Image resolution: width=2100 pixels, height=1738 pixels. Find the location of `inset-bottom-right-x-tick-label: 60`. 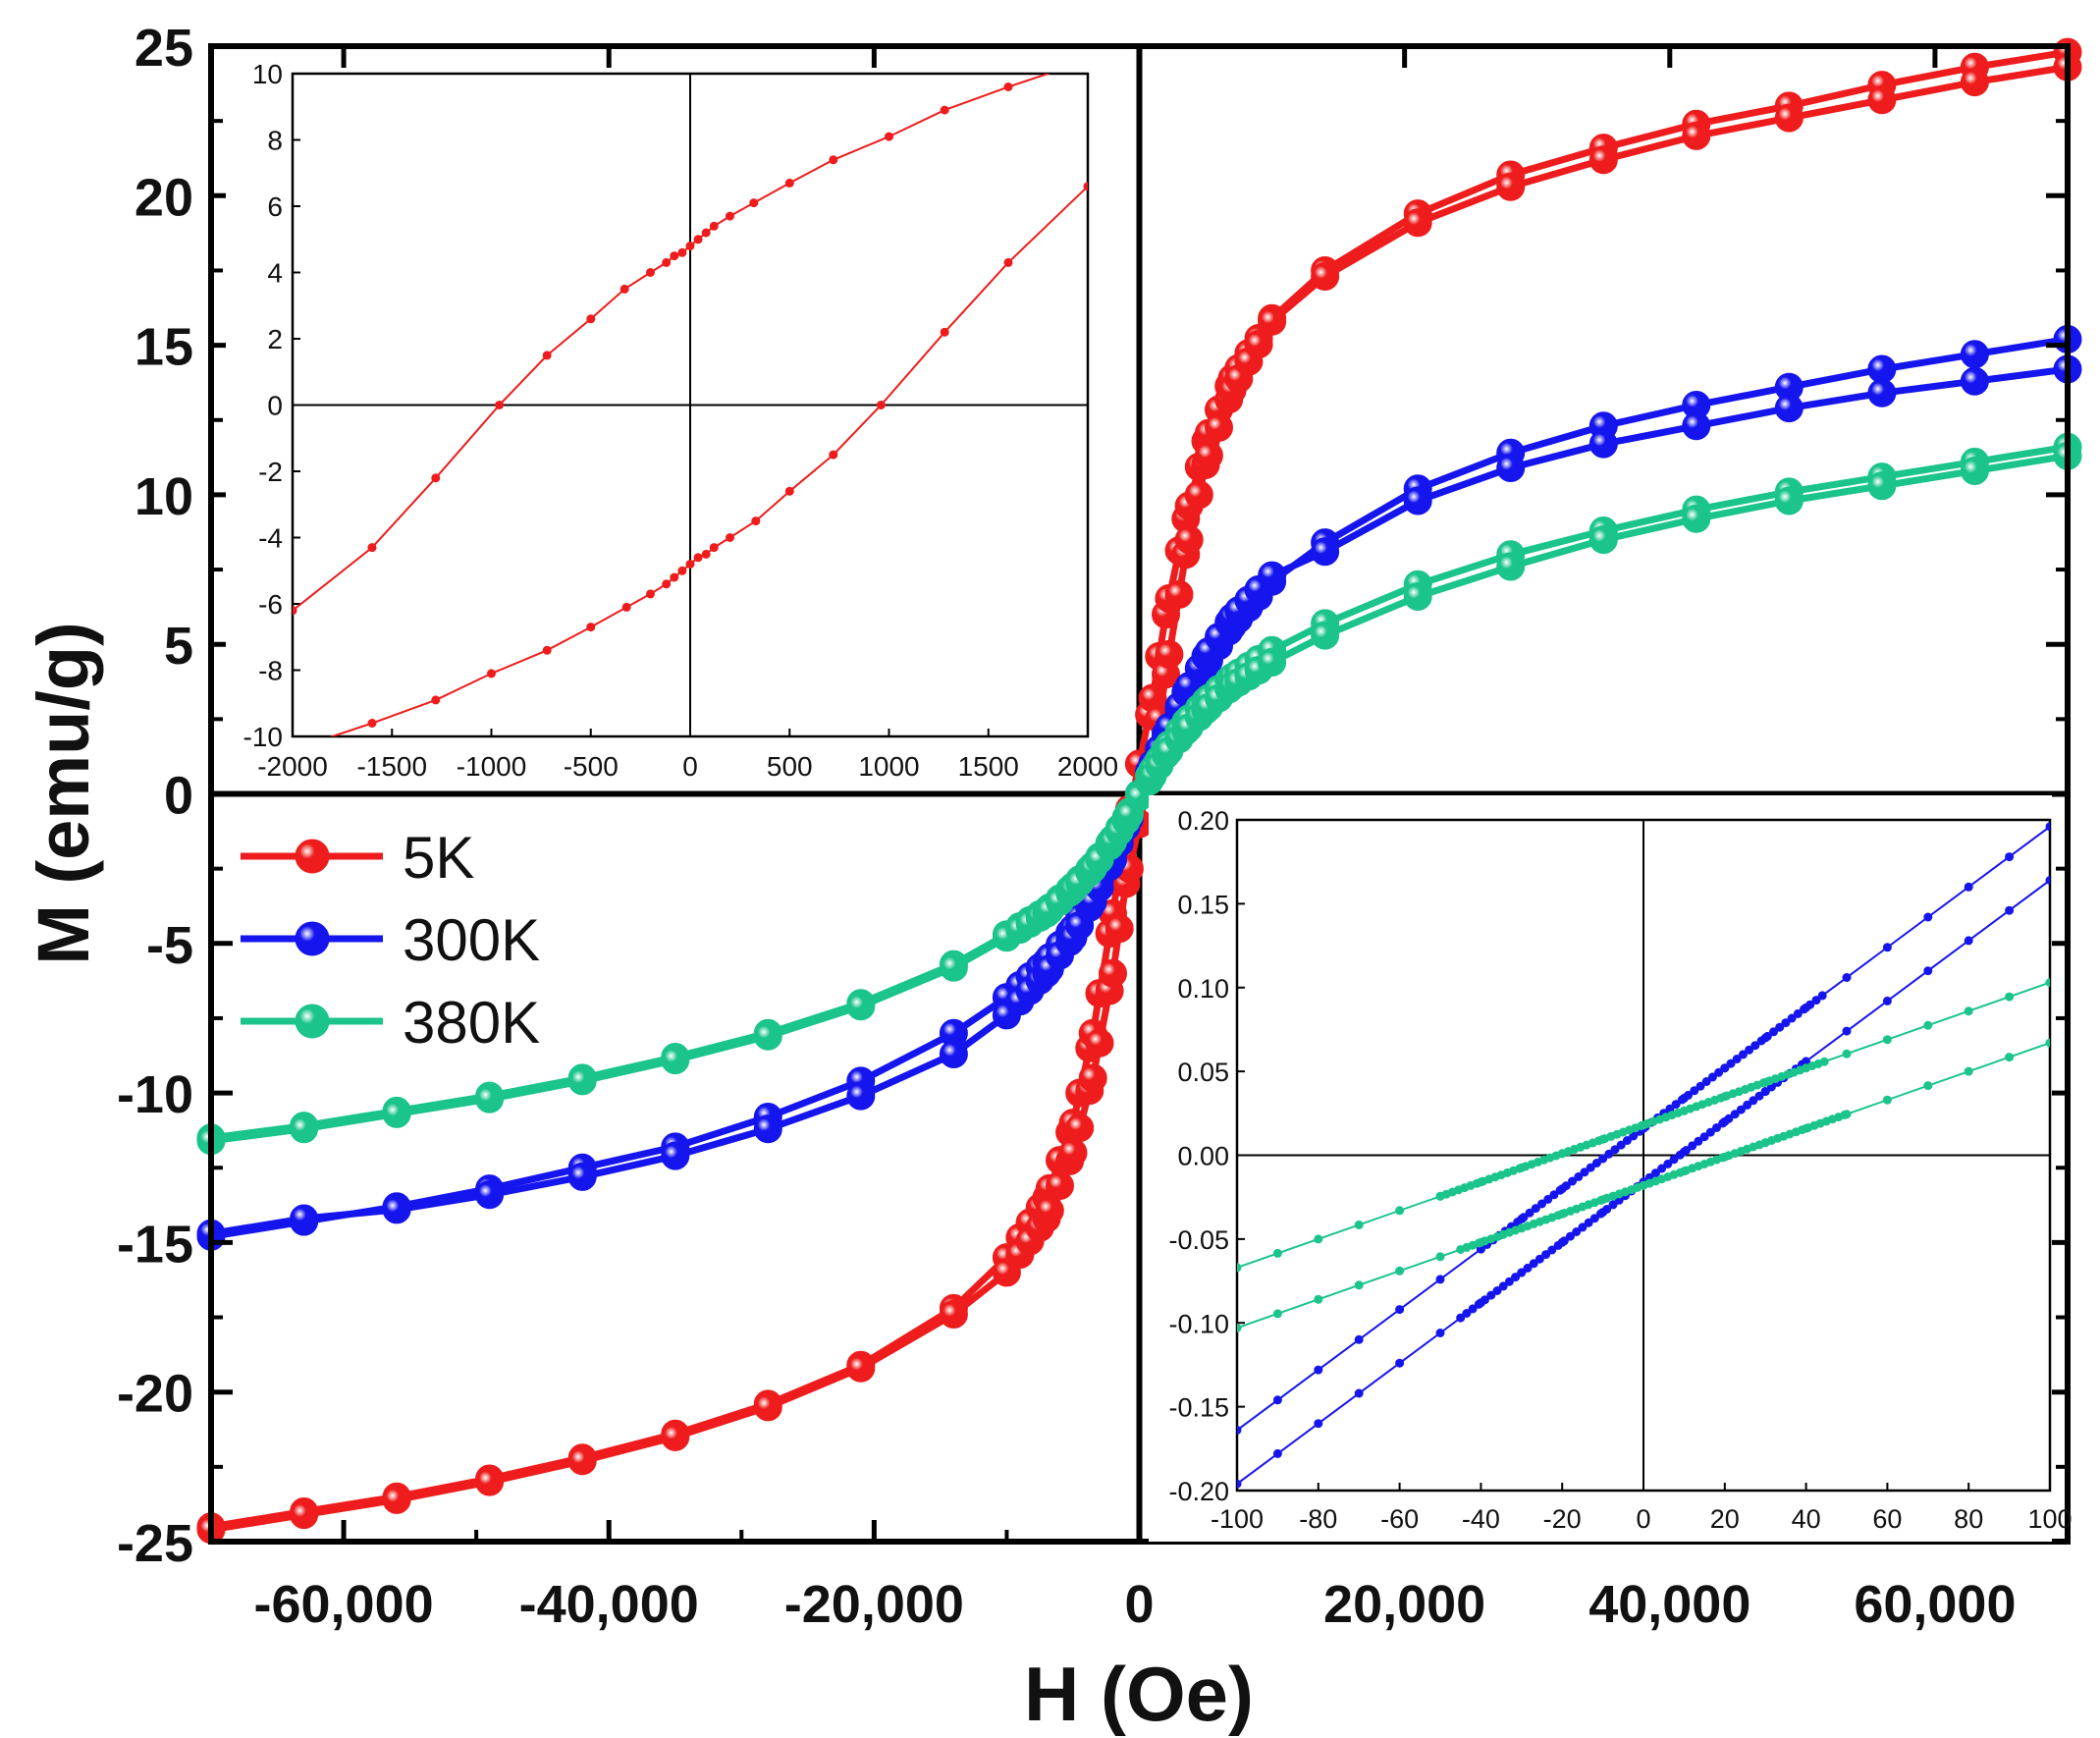

inset-bottom-right-x-tick-label: 60 is located at coordinates (1887, 1519).